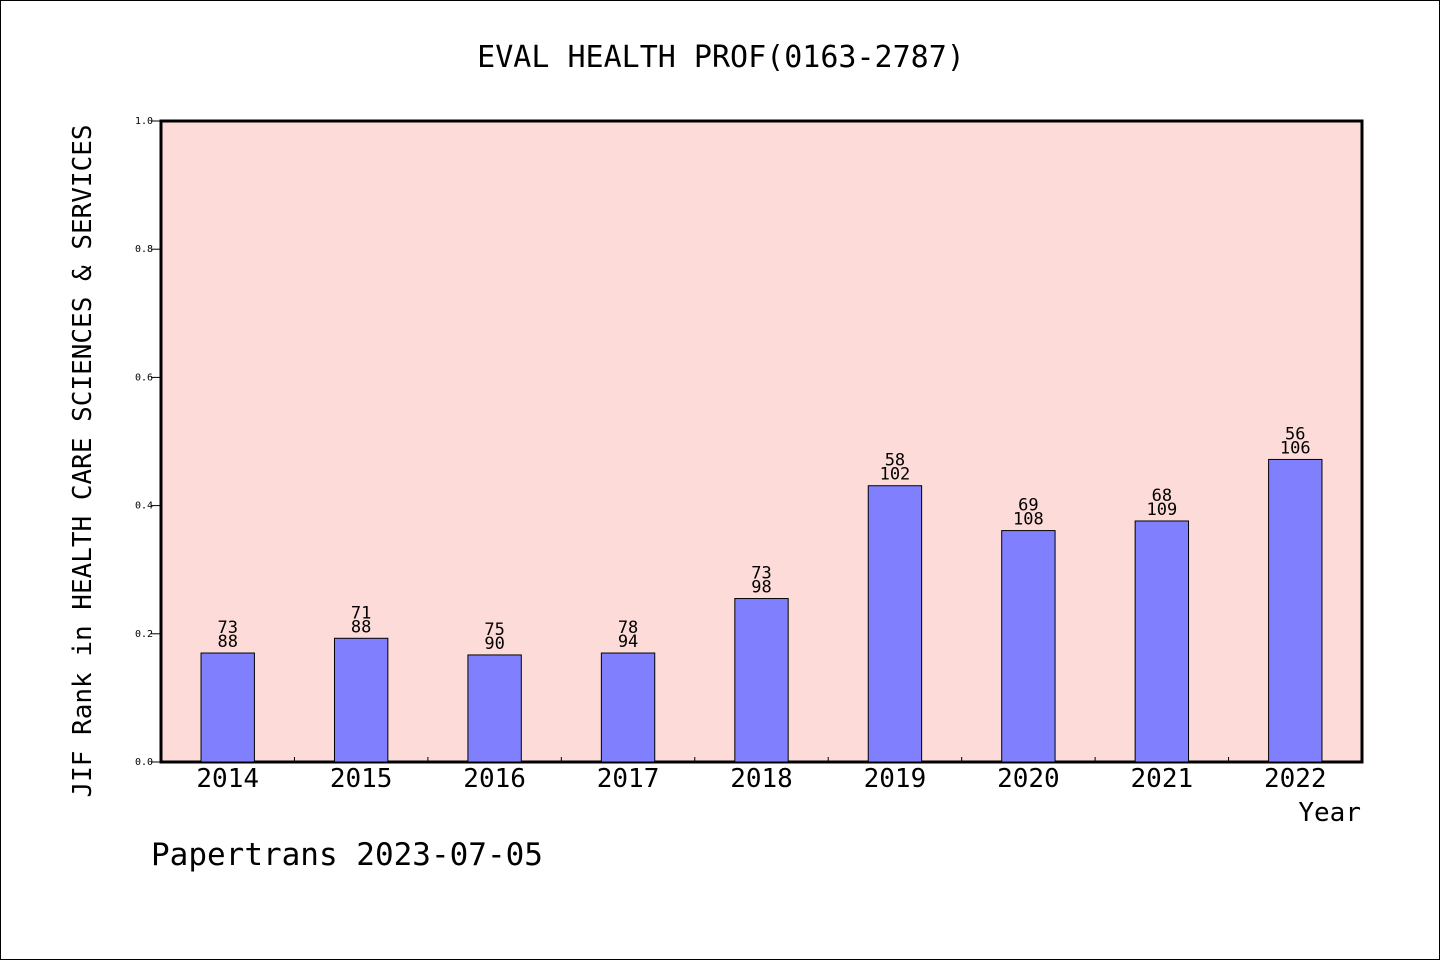 The height and width of the screenshot is (961, 1440). What do you see at coordinates (1329, 813) in the screenshot?
I see `x-axis-label: Year` at bounding box center [1329, 813].